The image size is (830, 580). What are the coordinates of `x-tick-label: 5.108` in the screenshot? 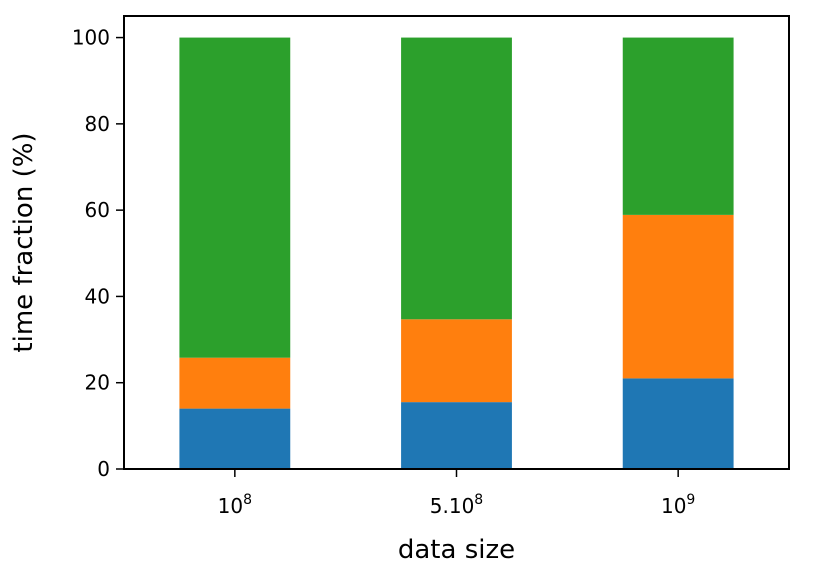 It's located at (456, 505).